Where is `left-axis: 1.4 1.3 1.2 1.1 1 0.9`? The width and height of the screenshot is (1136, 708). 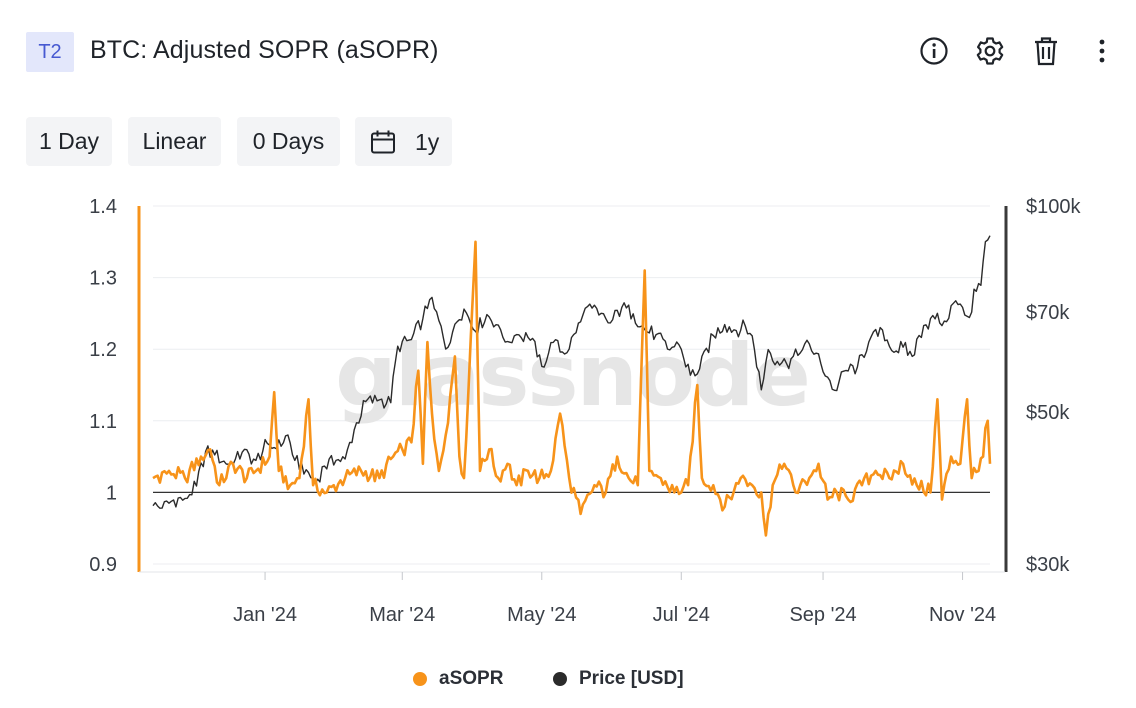
left-axis: 1.4 1.3 1.2 1.1 1 0.9 is located at coordinates (115, 386).